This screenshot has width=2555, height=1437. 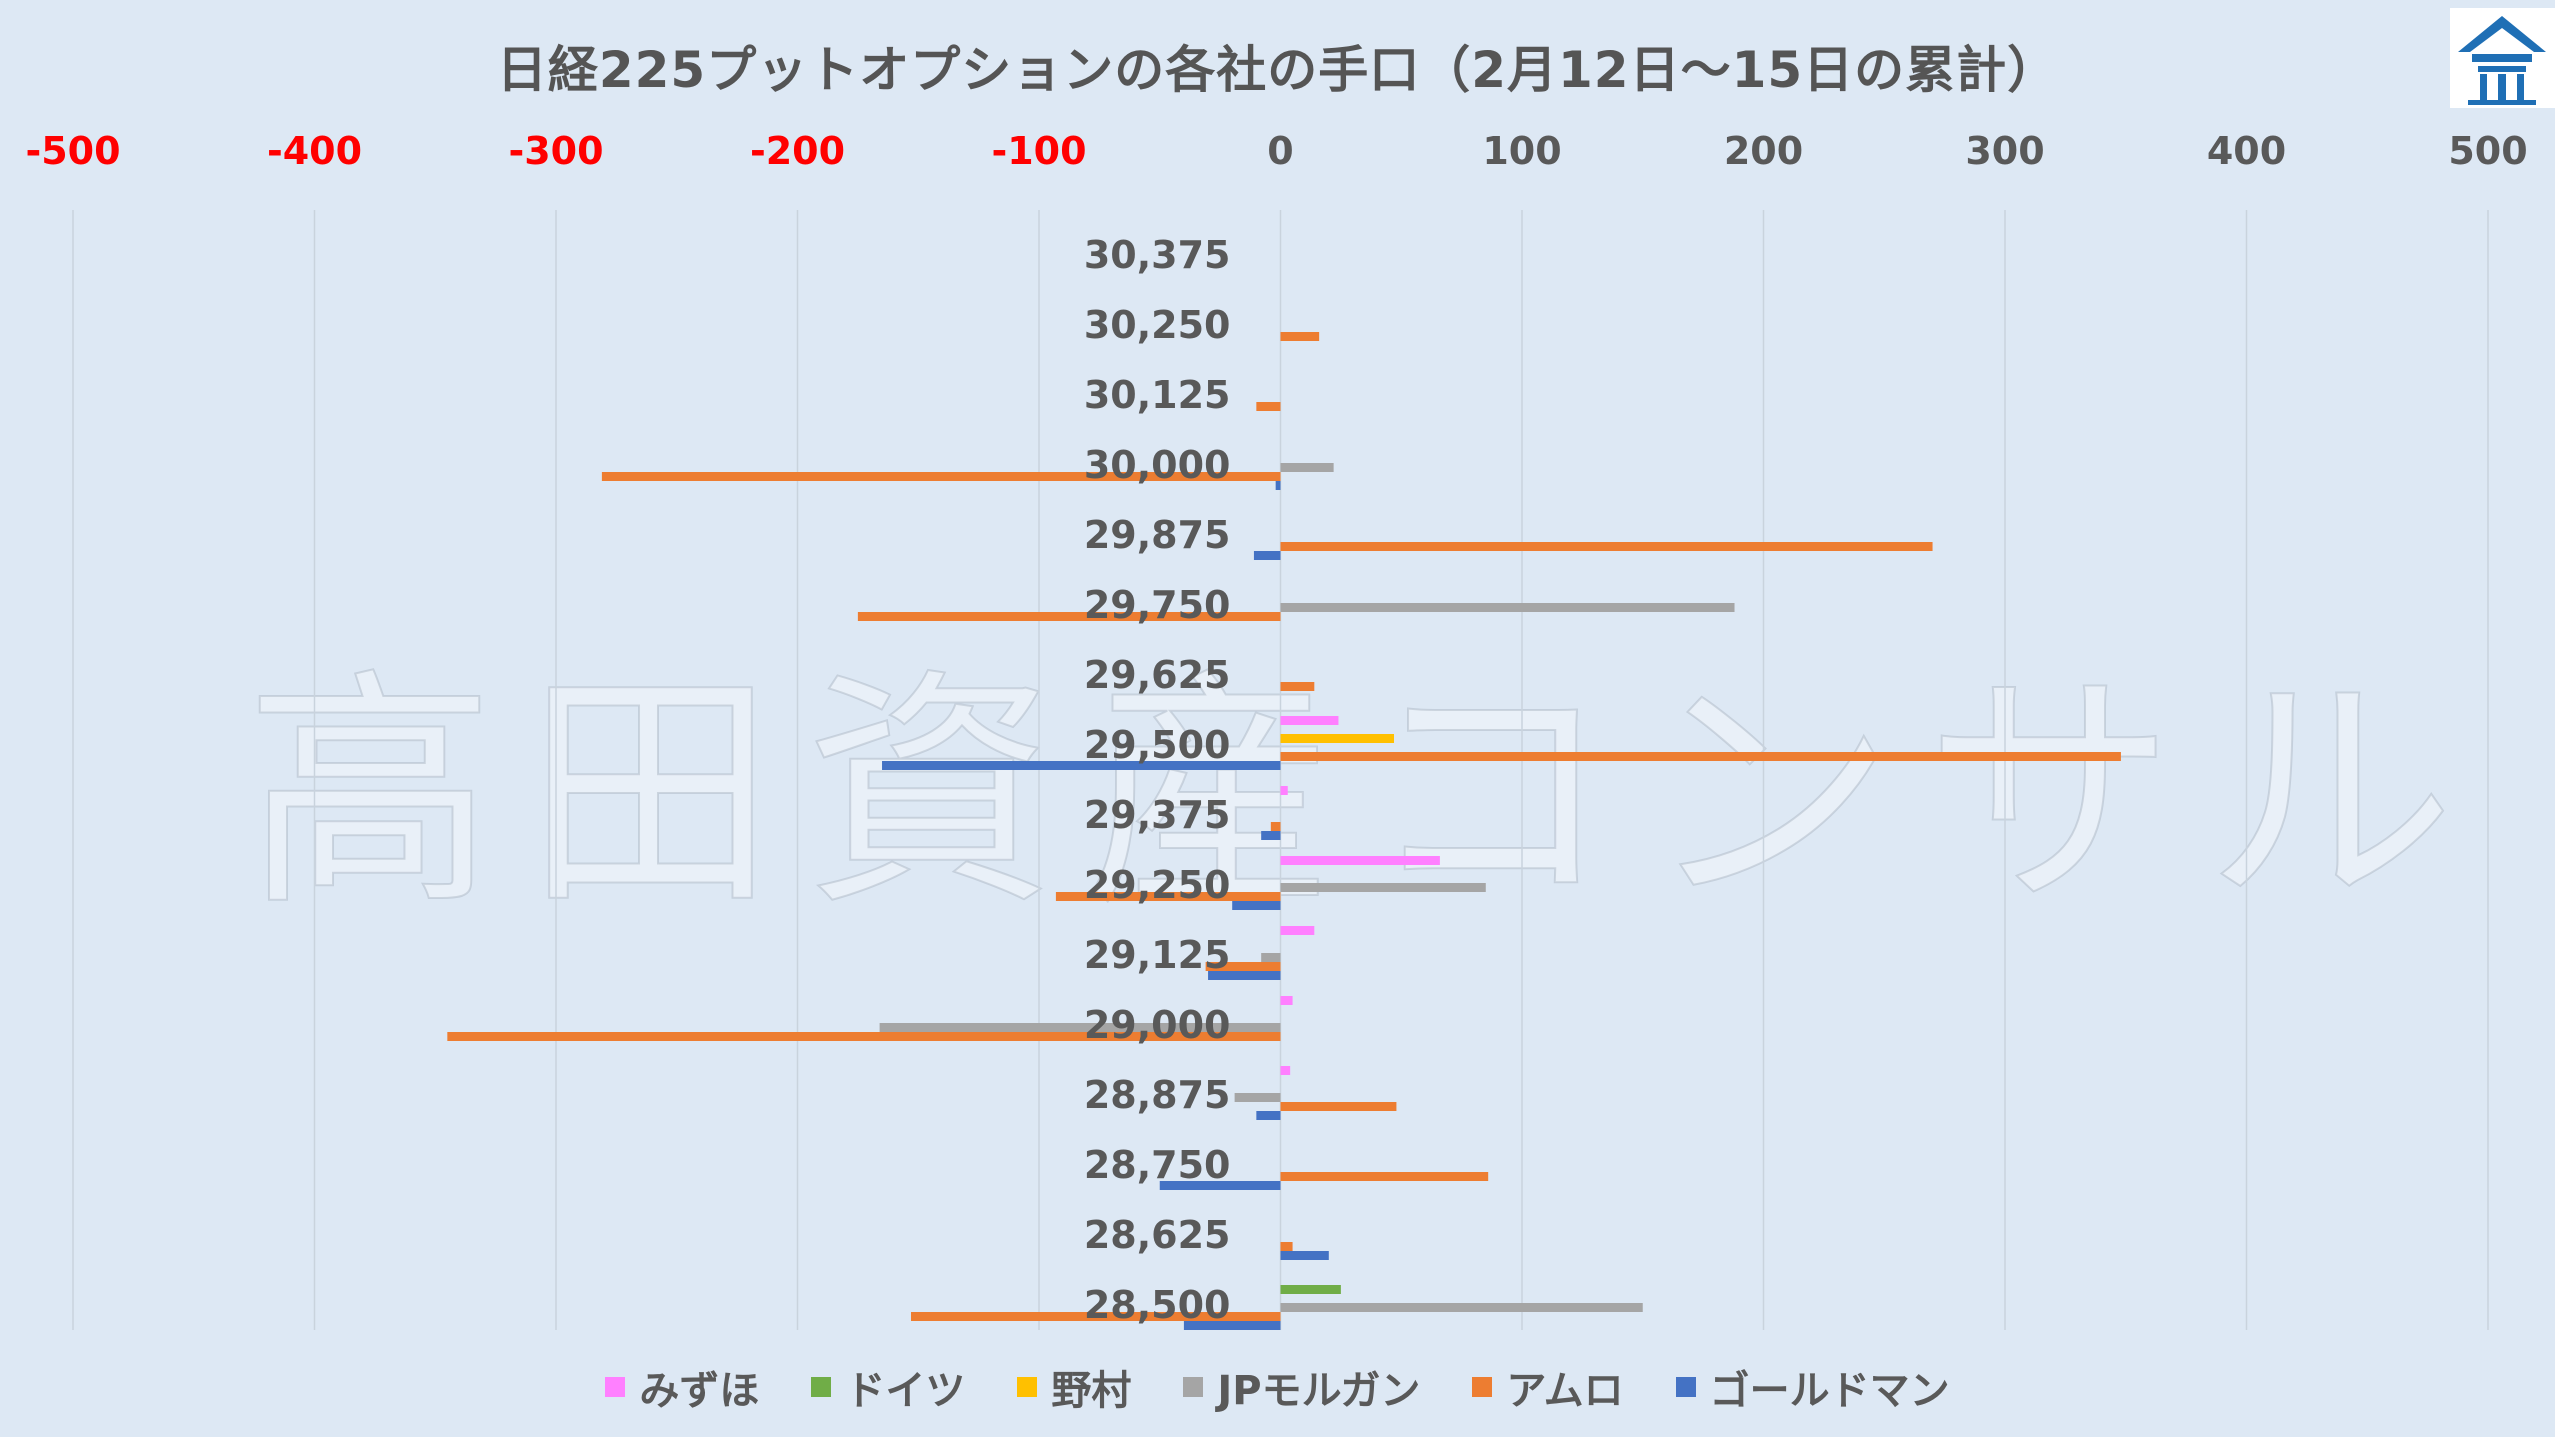 What do you see at coordinates (1157, 325) in the screenshot?
I see `category-label: 30,250` at bounding box center [1157, 325].